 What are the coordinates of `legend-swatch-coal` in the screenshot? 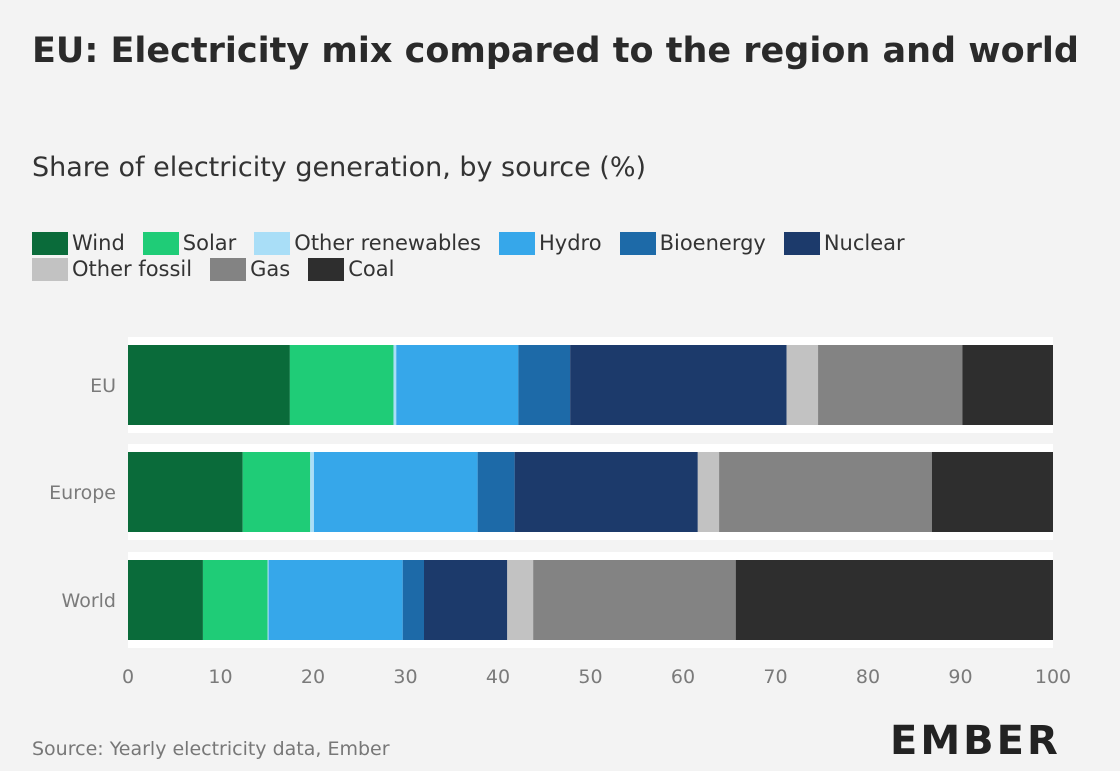 It's located at (326, 269).